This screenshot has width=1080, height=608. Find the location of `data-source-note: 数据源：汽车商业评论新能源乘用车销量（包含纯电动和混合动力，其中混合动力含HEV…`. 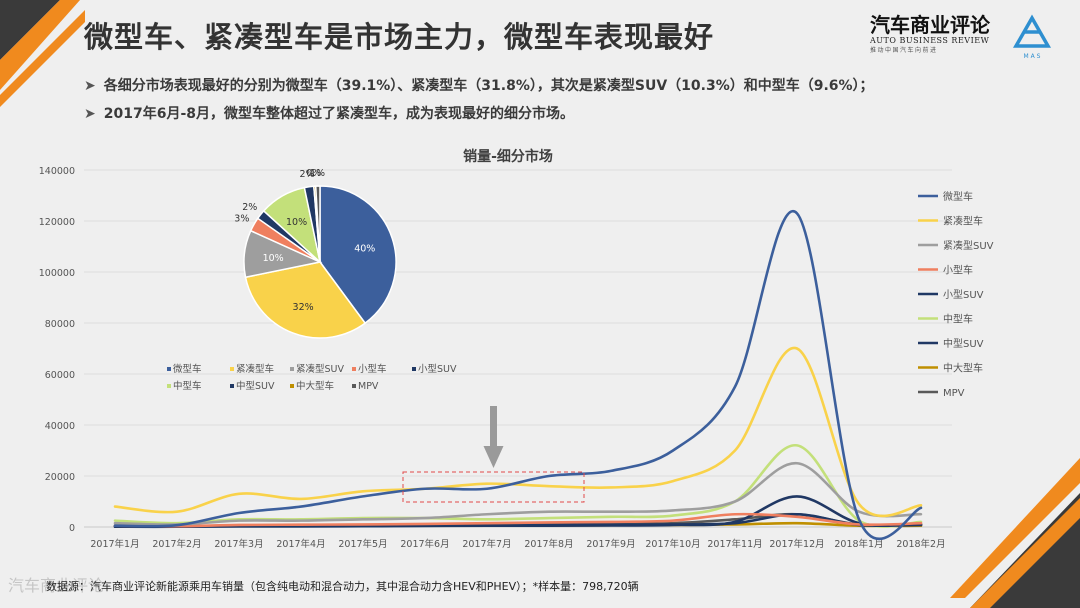

data-source-note: 数据源：汽车商业评论新能源乘用车销量（包含纯电动和混合动力，其中混合动力含HEV… is located at coordinates (342, 586).